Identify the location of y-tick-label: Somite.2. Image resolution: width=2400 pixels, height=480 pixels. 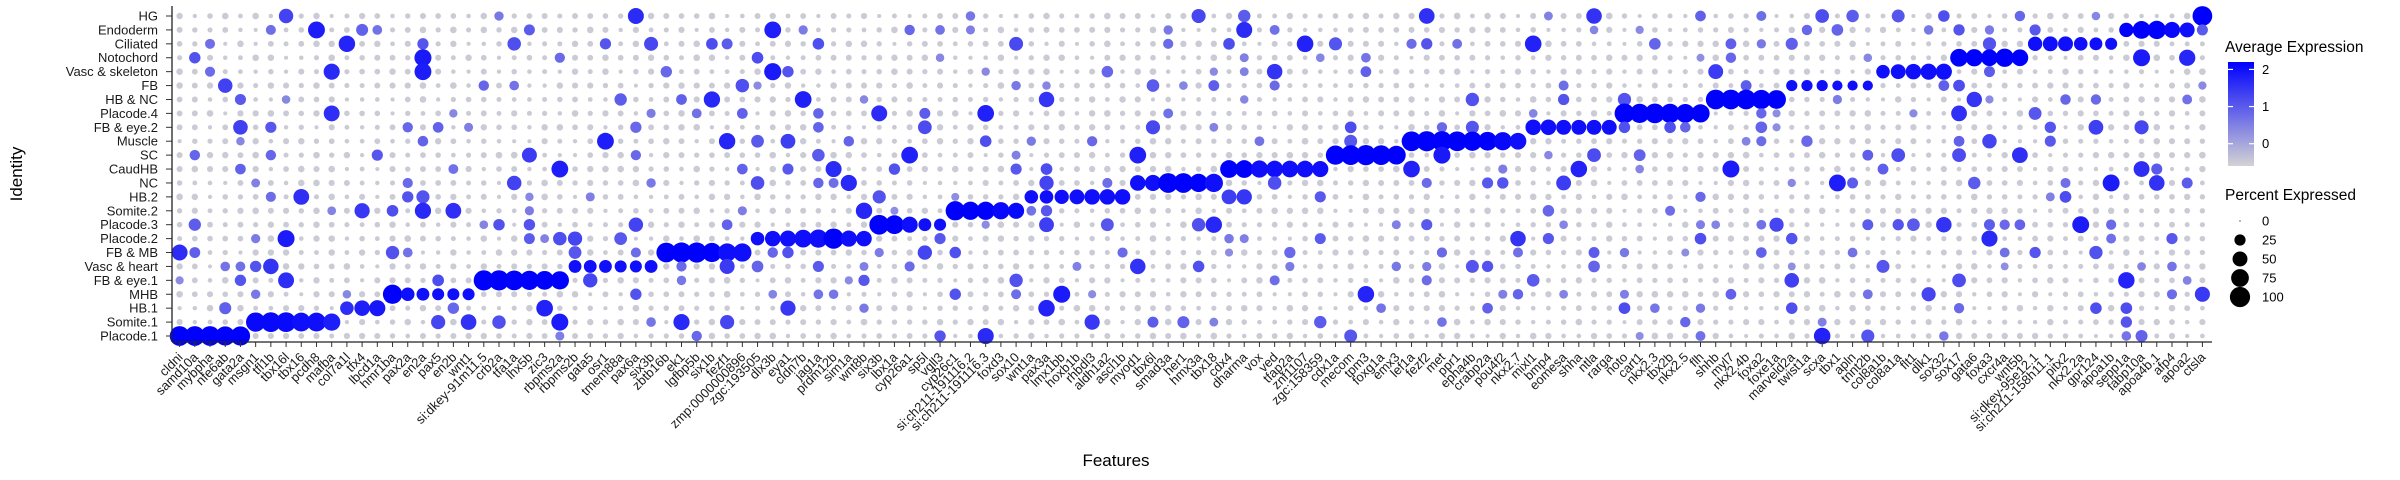
(132, 210).